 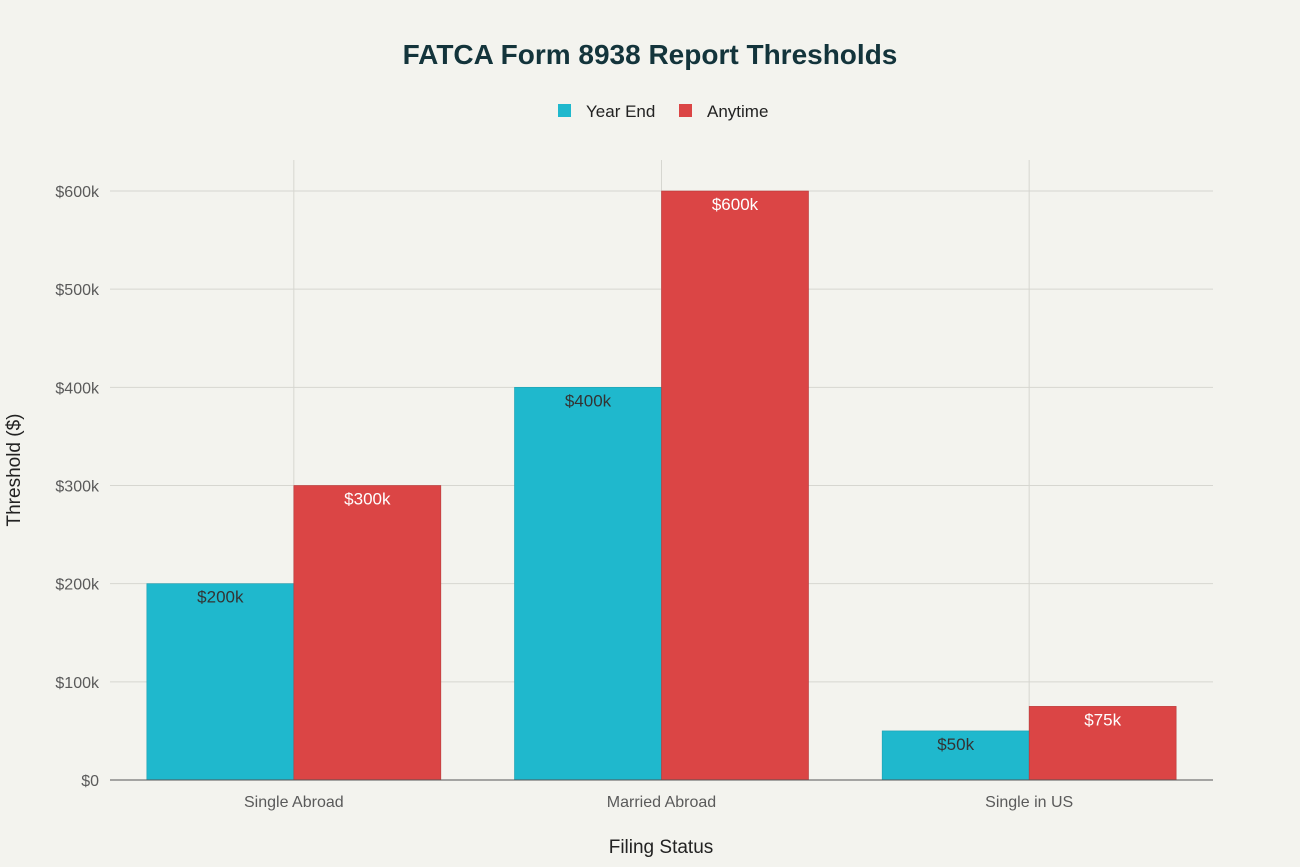 What do you see at coordinates (650, 54) in the screenshot?
I see `chart-title: FATCA Form 8938 Report Thresholds` at bounding box center [650, 54].